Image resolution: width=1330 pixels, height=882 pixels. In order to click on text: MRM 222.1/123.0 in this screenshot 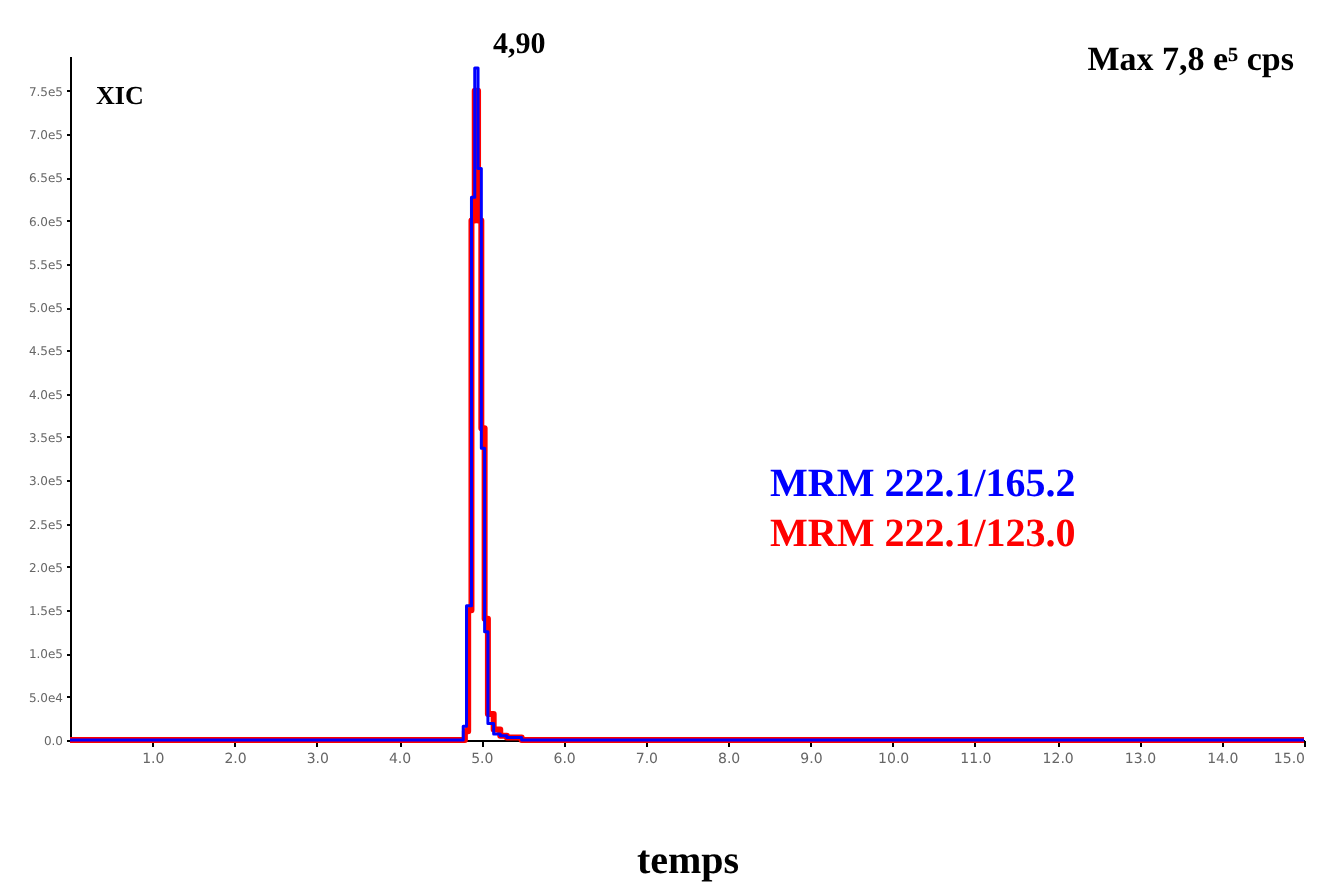, I will do `click(923, 534)`.